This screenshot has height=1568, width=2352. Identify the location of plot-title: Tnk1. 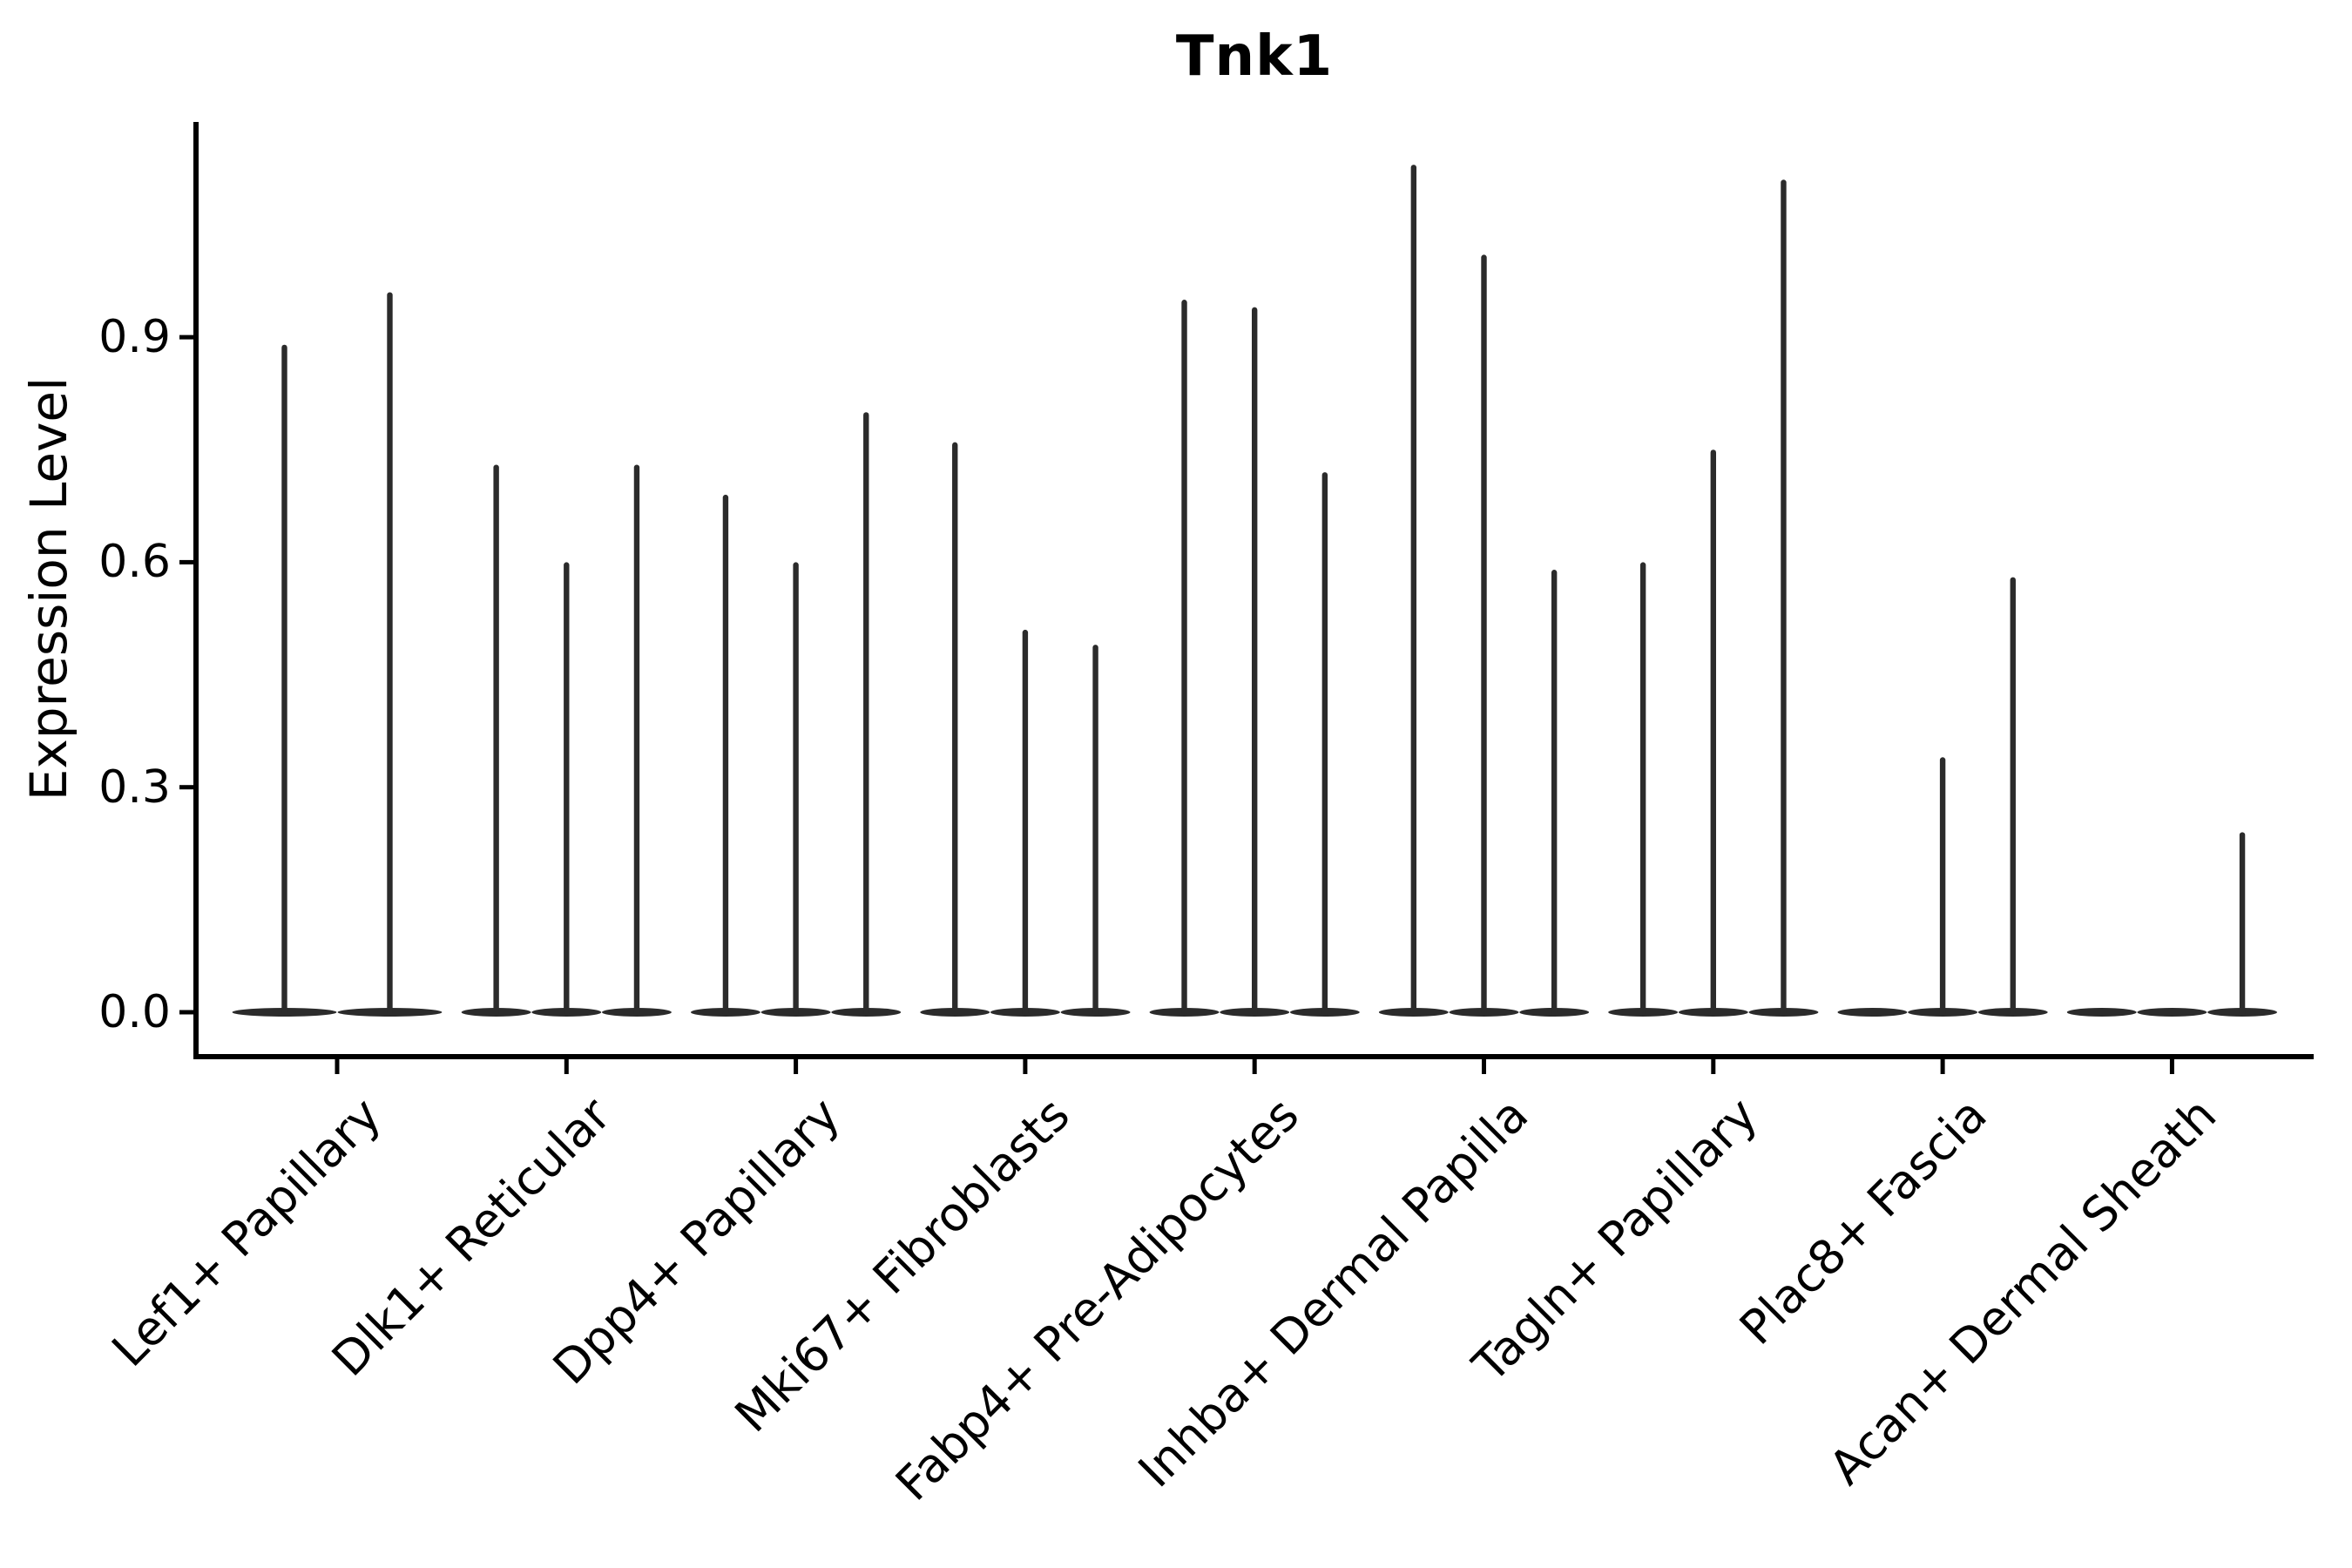
(1254, 56).